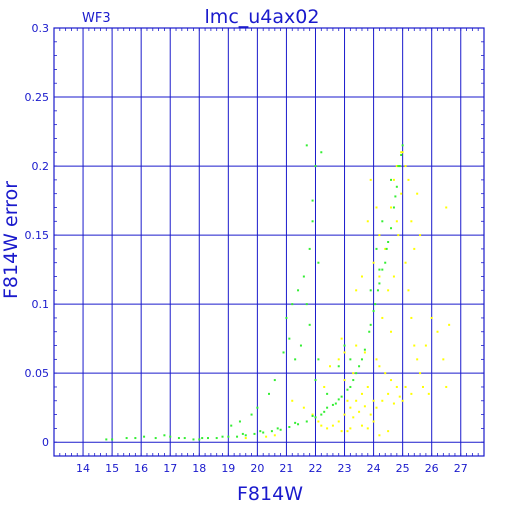 This screenshot has height=512, width=512. I want to click on x-tick-label: 14, so click(83, 468).